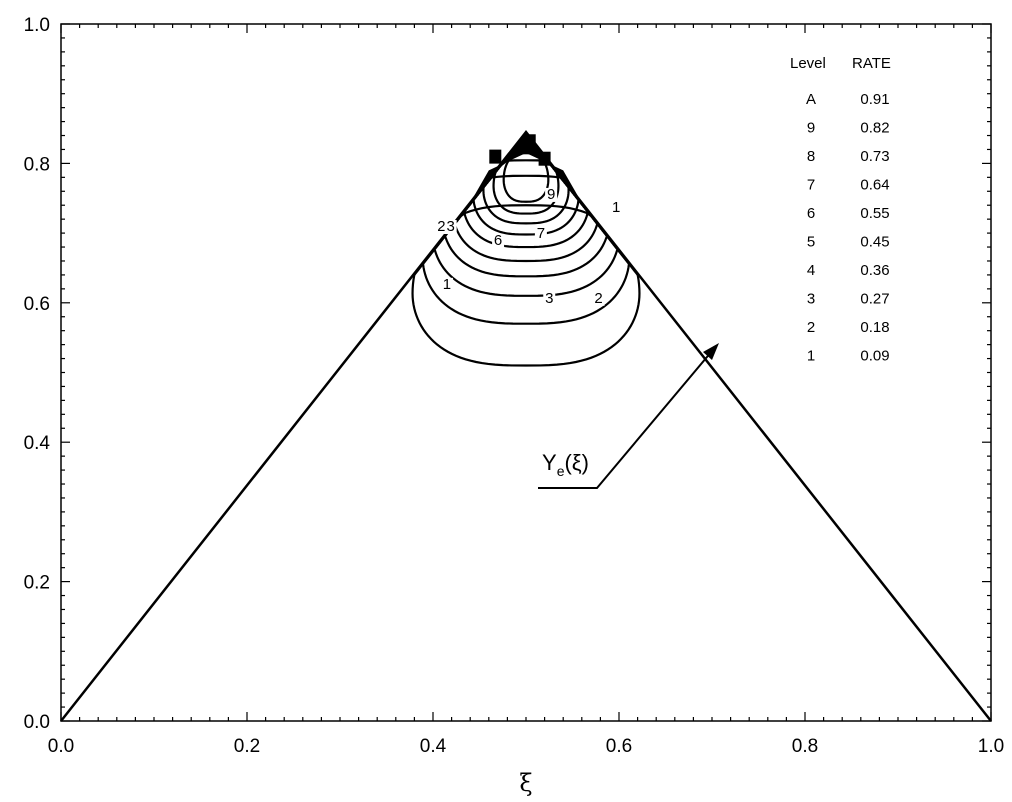 The width and height of the screenshot is (1012, 802). What do you see at coordinates (874, 99) in the screenshot?
I see `legend-rate: 0.91` at bounding box center [874, 99].